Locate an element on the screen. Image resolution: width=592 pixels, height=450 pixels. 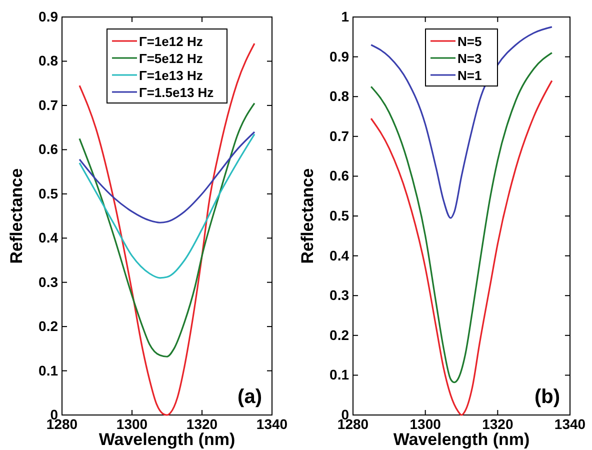
legend-label: Γ=1e12 Hz is located at coordinates (171, 41).